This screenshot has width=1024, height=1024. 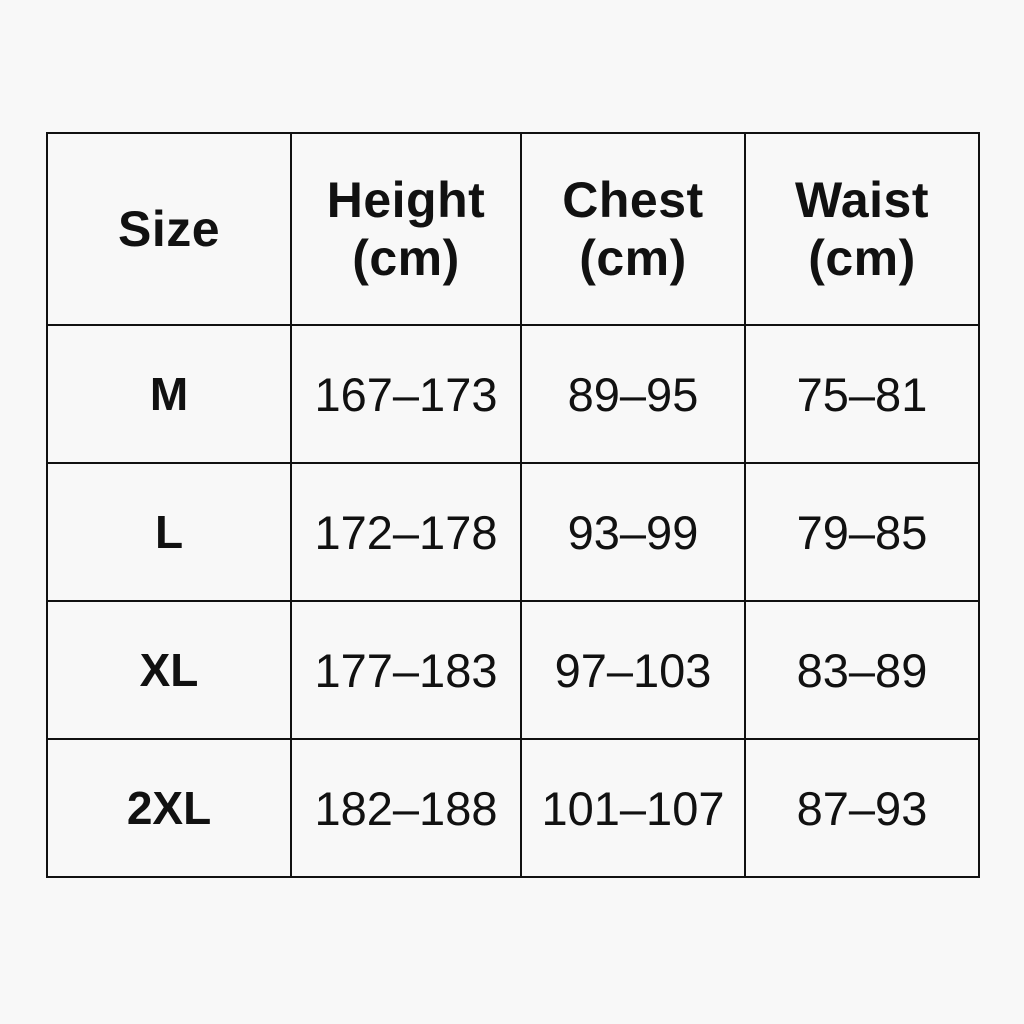 I want to click on size-cell: L, so click(x=169, y=532).